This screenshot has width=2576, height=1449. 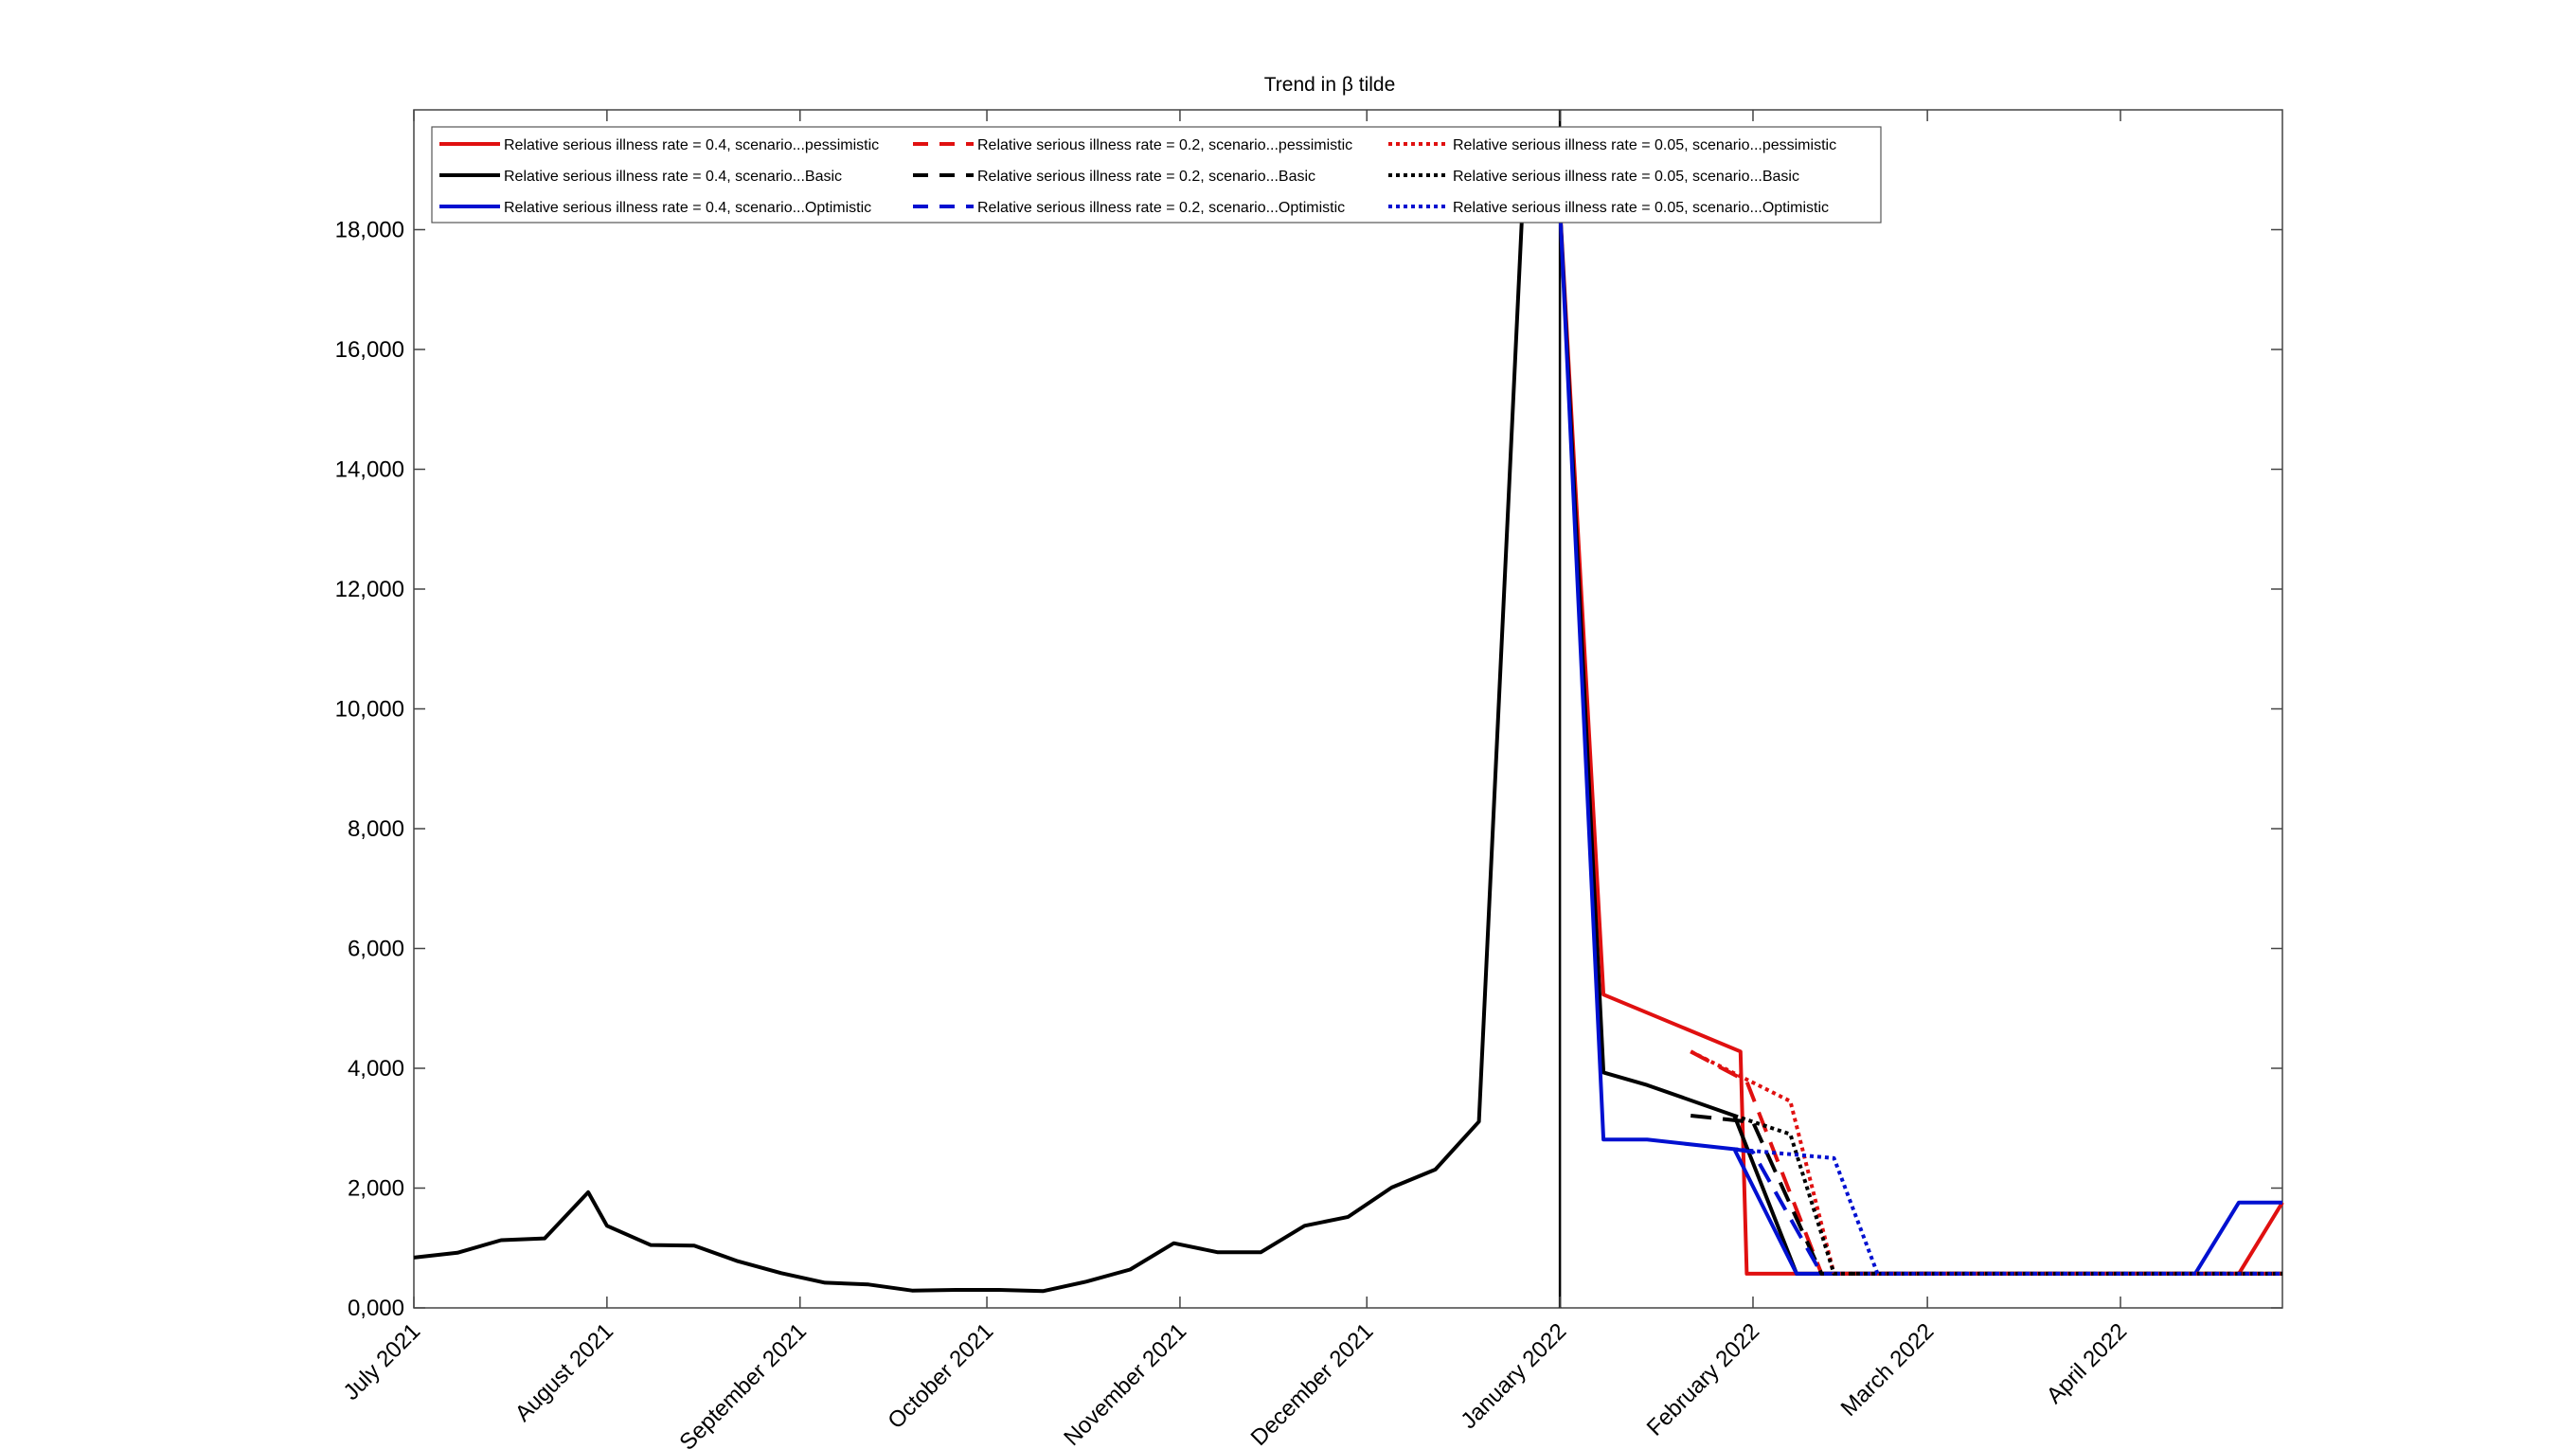 I want to click on y-tick-label: 16,000, so click(x=369, y=350).